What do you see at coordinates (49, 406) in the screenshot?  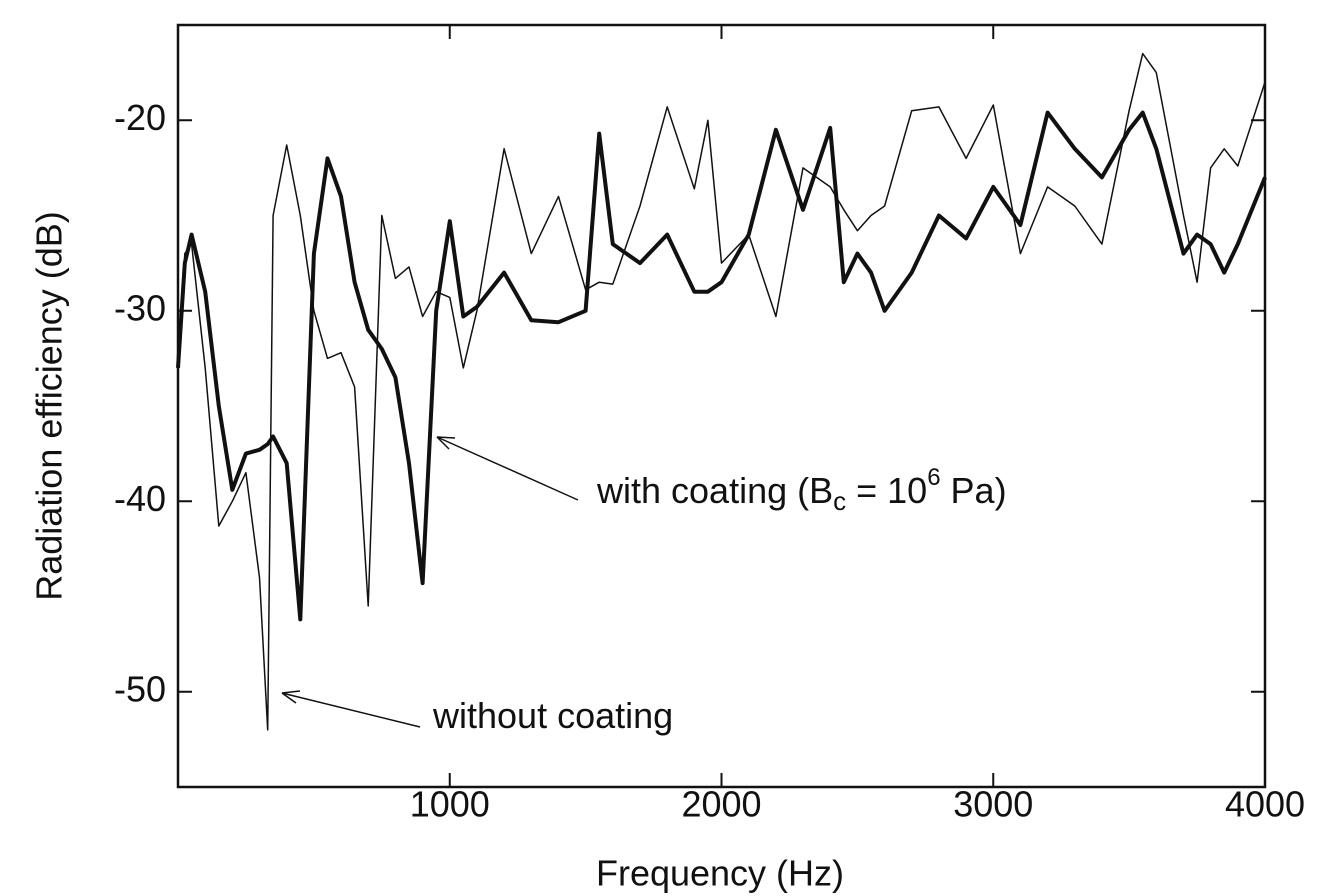 I see `y-axis-label: Radiation efficiency (dB)` at bounding box center [49, 406].